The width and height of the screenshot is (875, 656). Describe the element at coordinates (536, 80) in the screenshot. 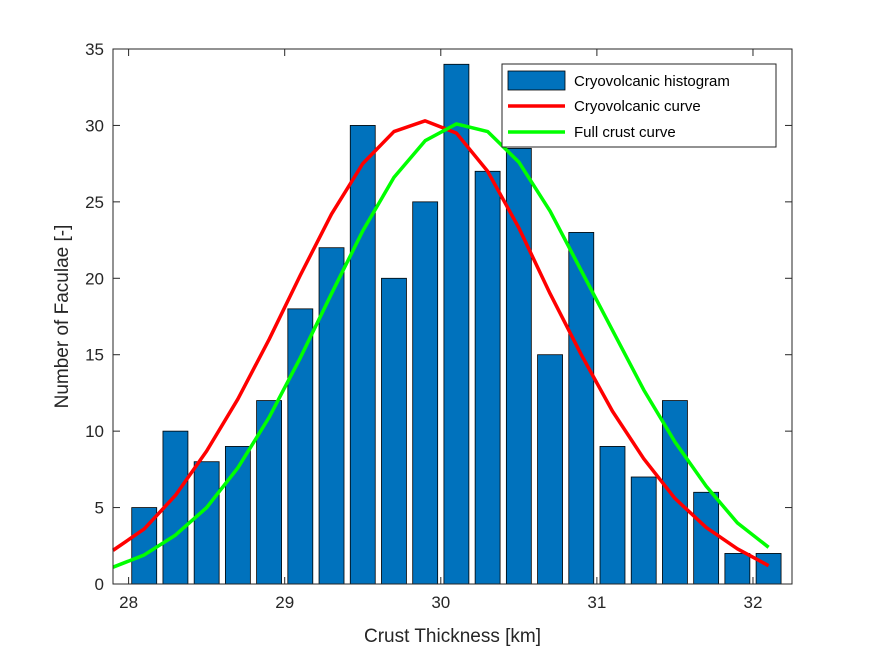

I see `legend-swatch-histogram` at that location.